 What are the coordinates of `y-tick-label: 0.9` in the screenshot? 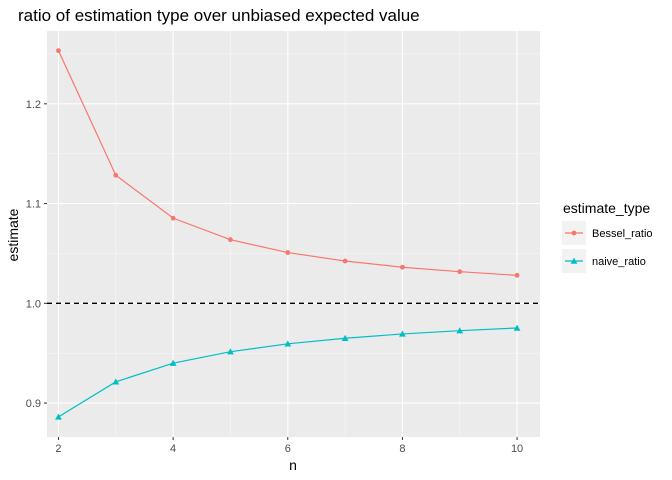 It's located at (33, 404).